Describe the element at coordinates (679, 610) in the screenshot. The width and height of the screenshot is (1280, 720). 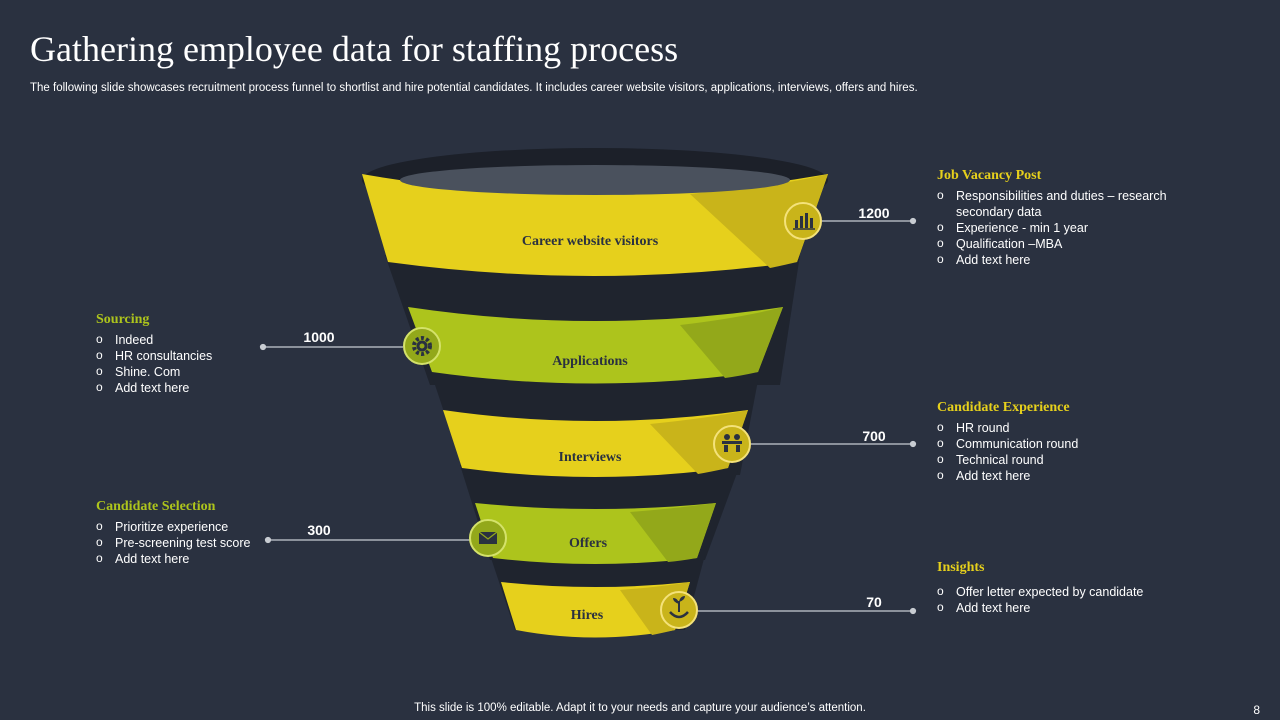
I see `growth-hands-icon` at that location.